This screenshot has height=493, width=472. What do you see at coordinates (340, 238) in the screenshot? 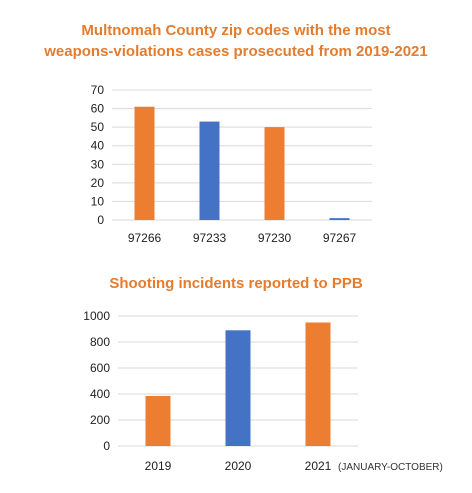
I see `chart1-x-tick-label: 97267` at bounding box center [340, 238].